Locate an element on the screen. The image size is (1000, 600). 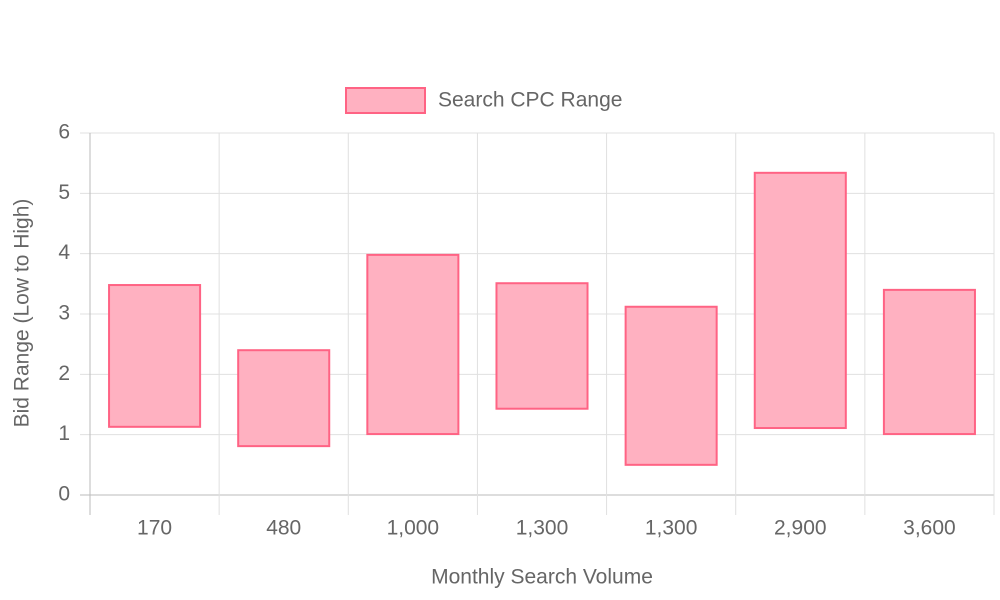
legend-label: Search CPC Range is located at coordinates (530, 100).